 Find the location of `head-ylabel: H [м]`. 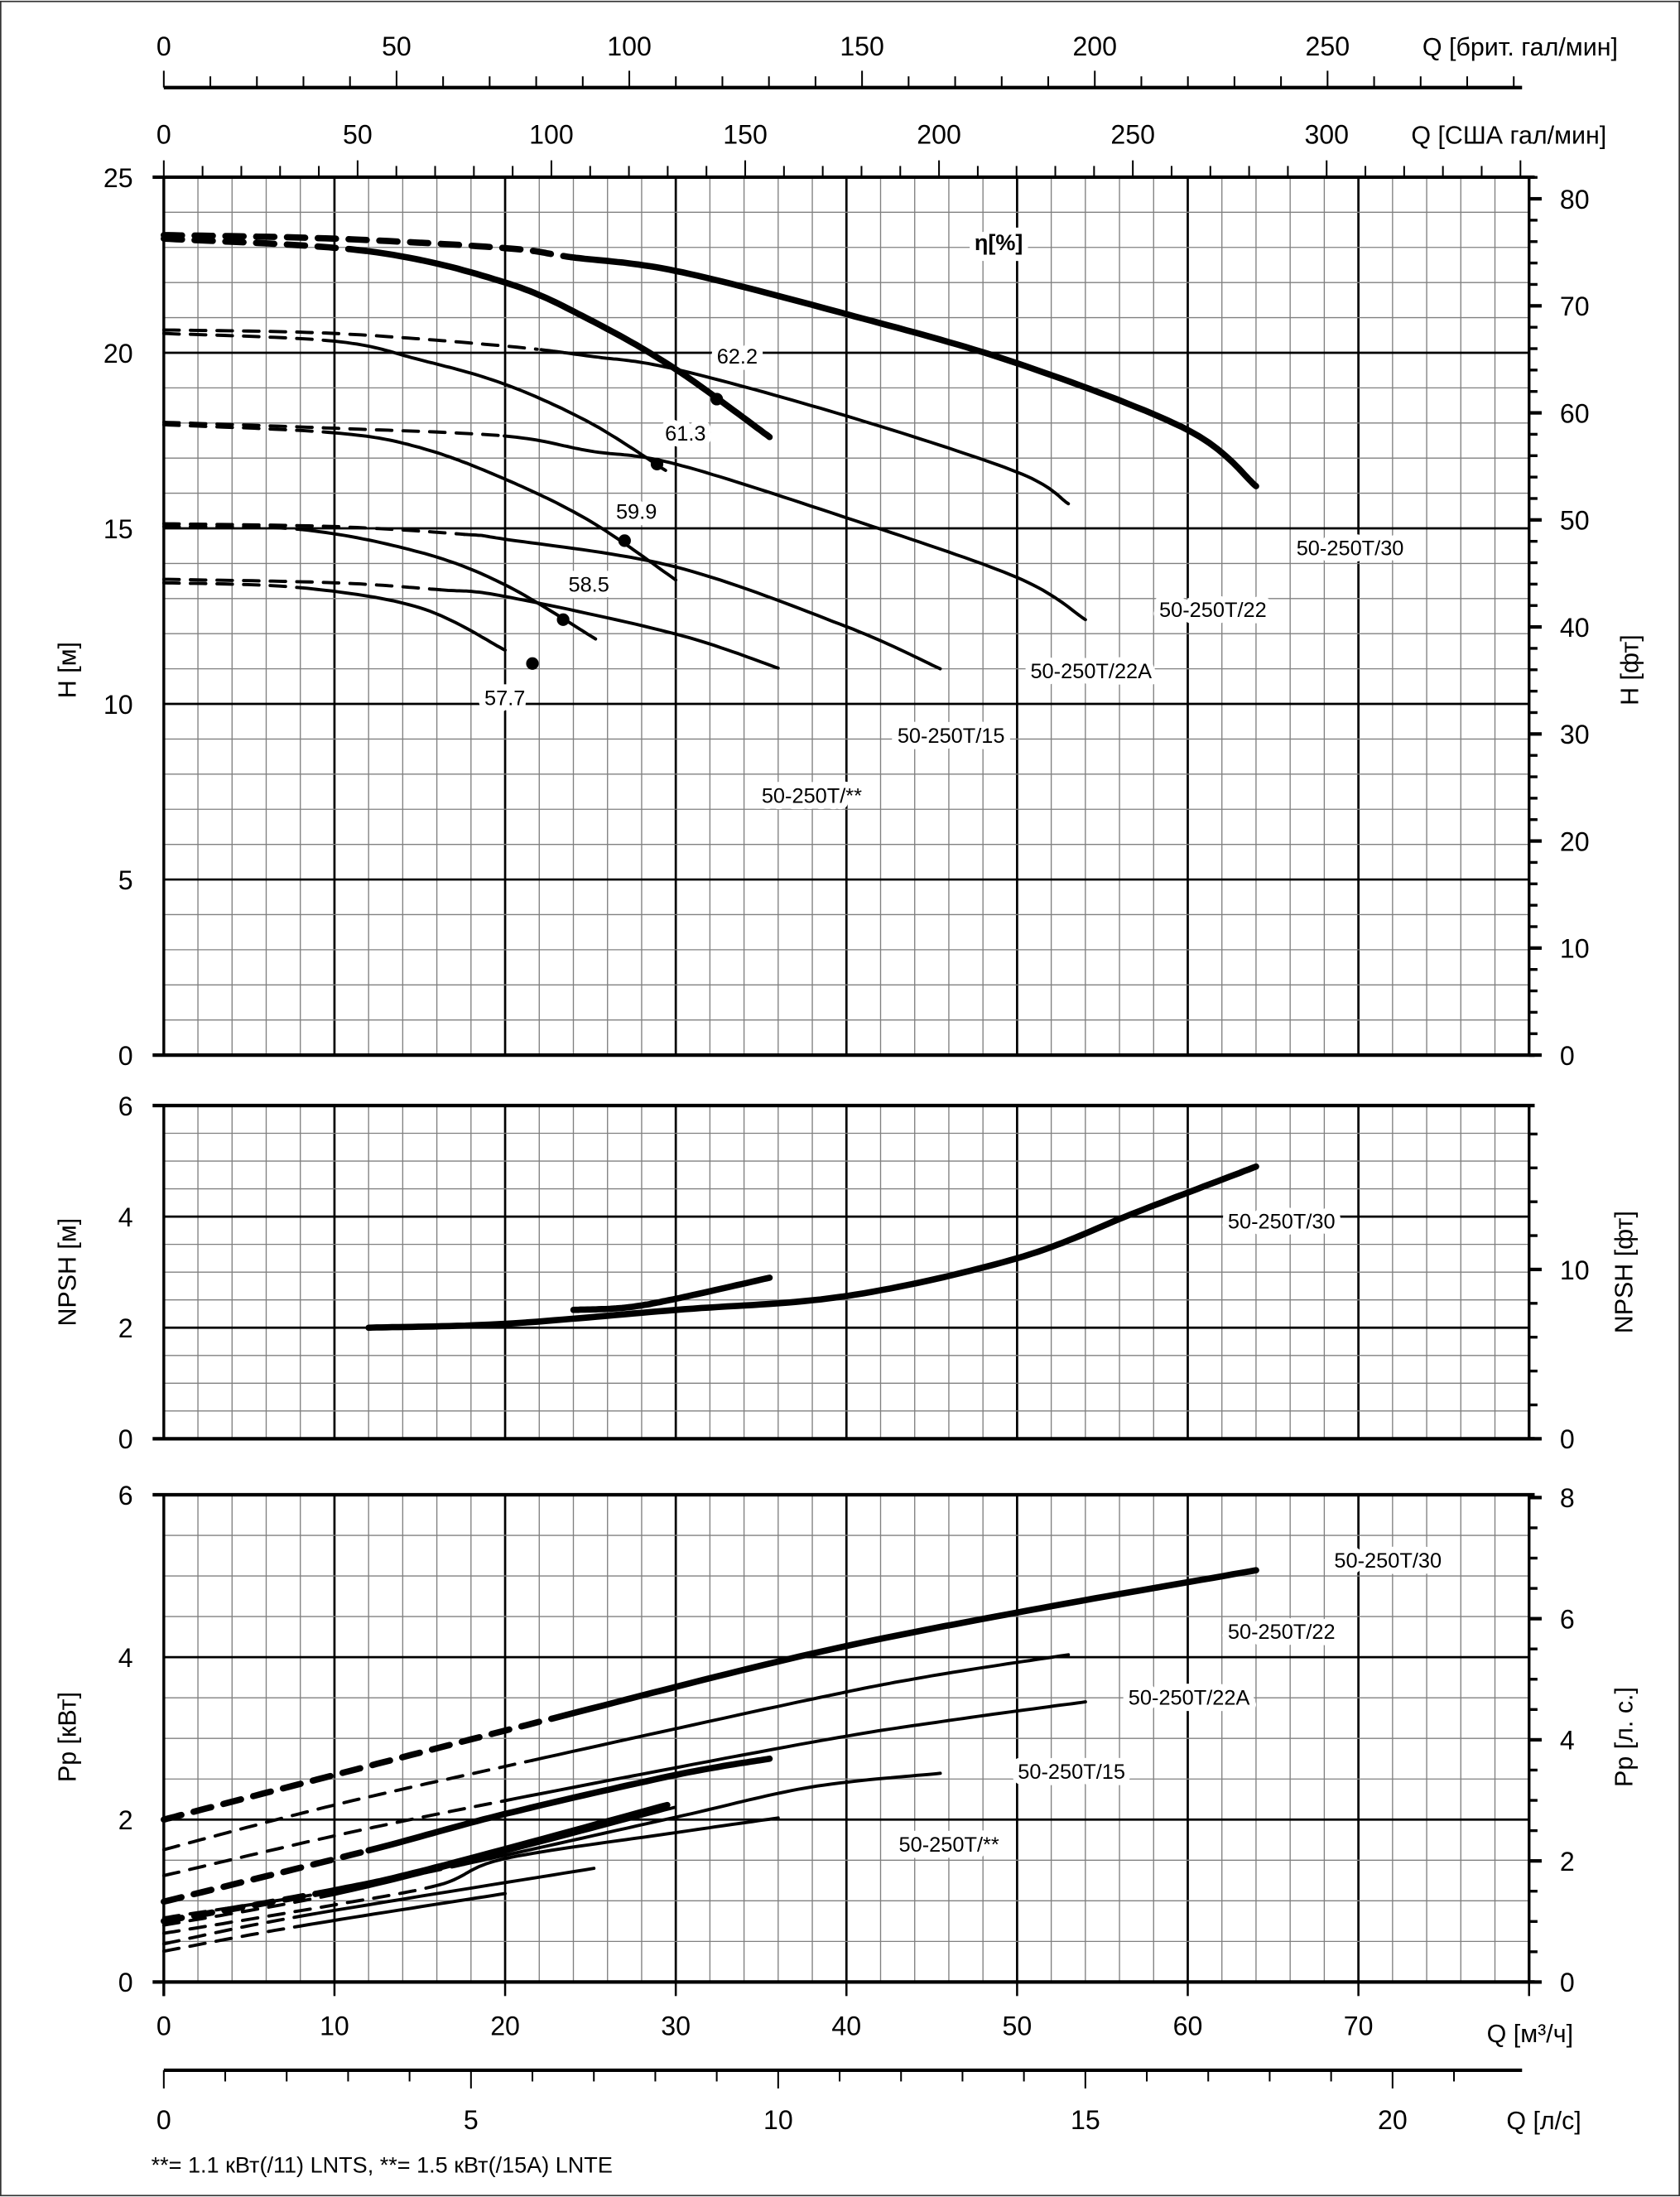

head-ylabel: H [м] is located at coordinates (67, 670).